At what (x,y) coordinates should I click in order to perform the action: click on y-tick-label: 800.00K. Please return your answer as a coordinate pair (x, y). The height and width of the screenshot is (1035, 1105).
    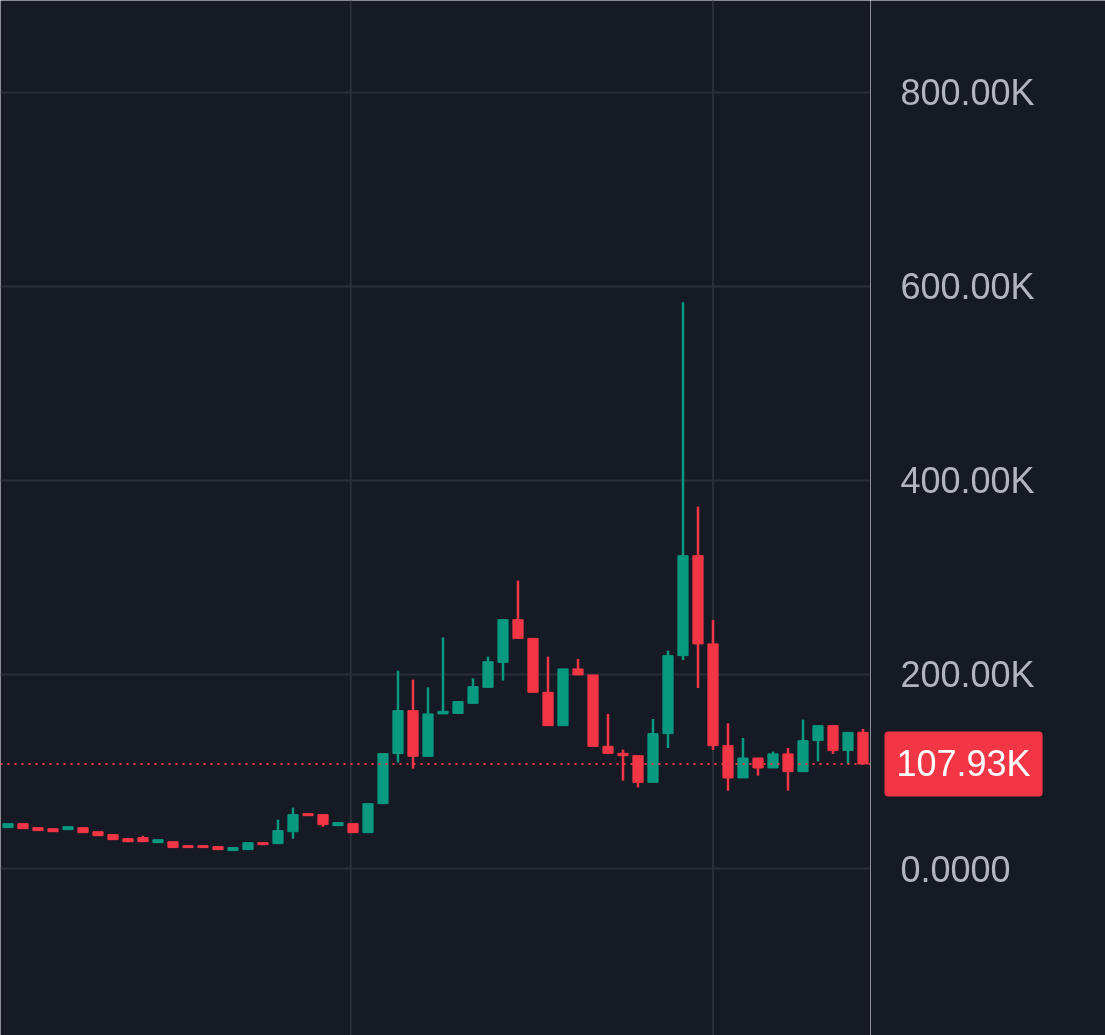
    Looking at the image, I should click on (967, 93).